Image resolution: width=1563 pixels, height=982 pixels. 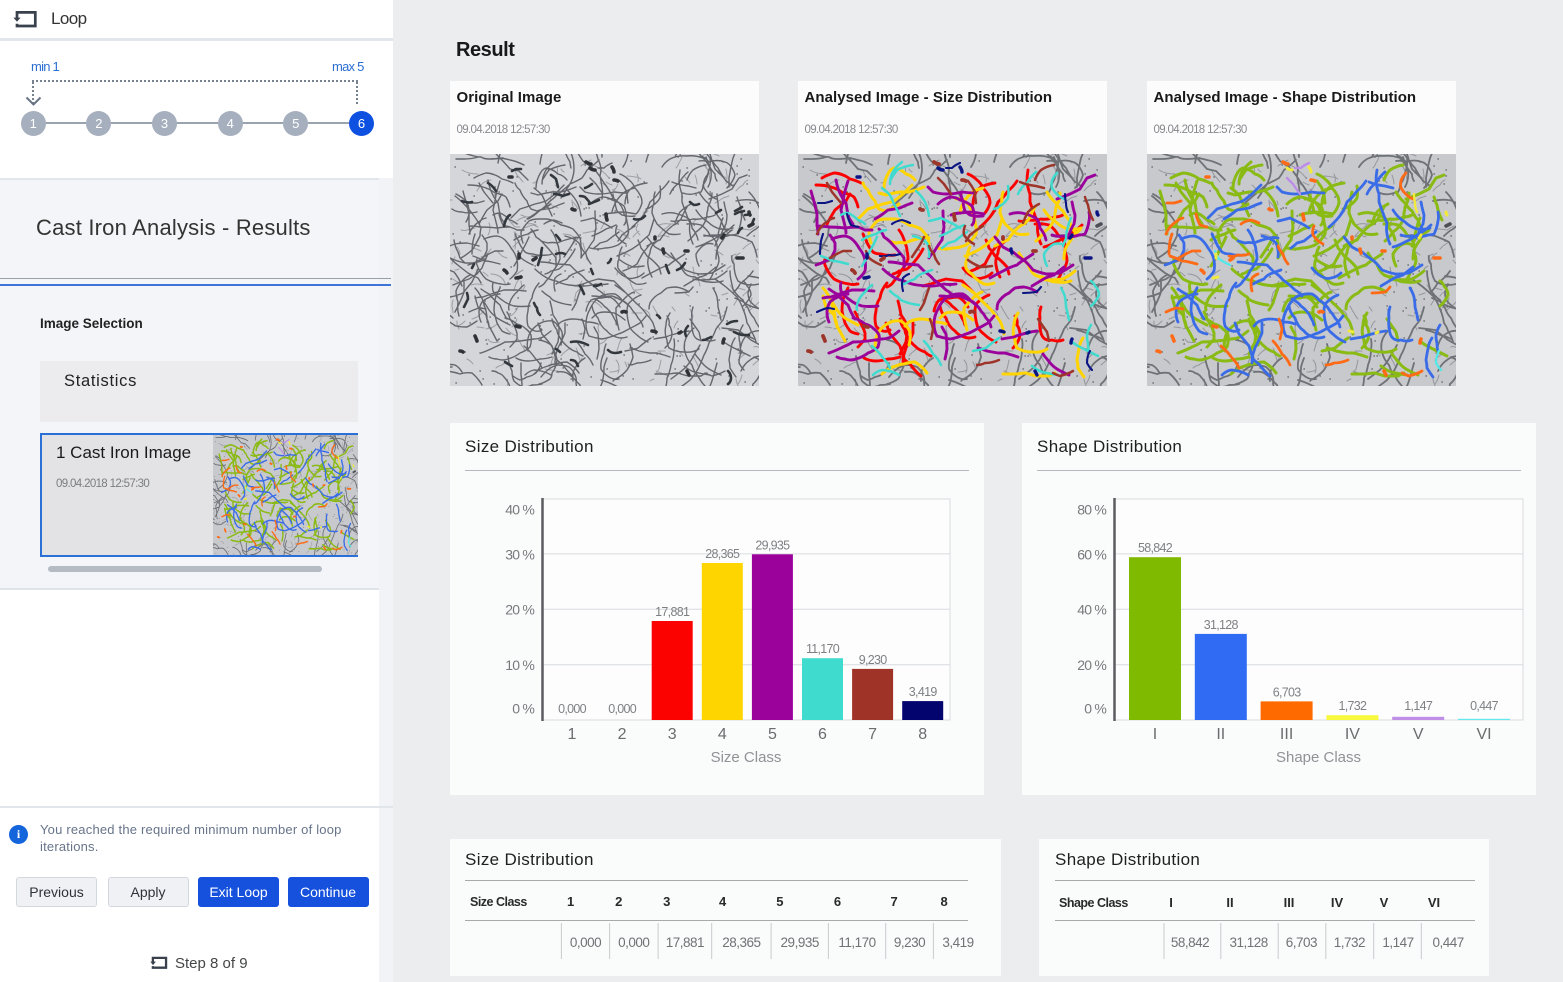 I want to click on svg-text: 10 %, so click(x=519, y=665).